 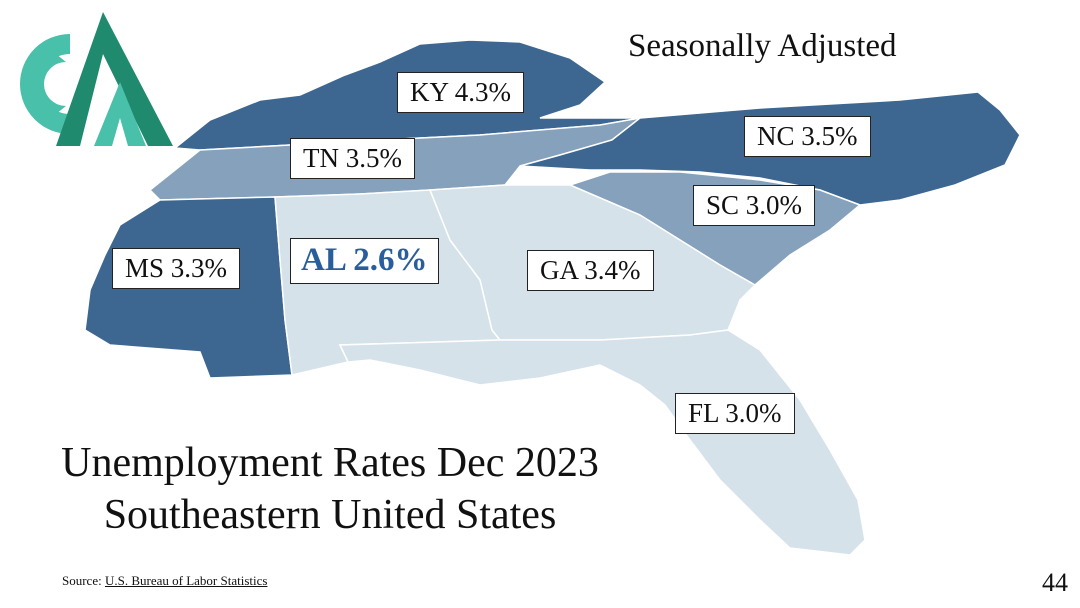 I want to click on label-fl: FL 3.0%, so click(x=735, y=414).